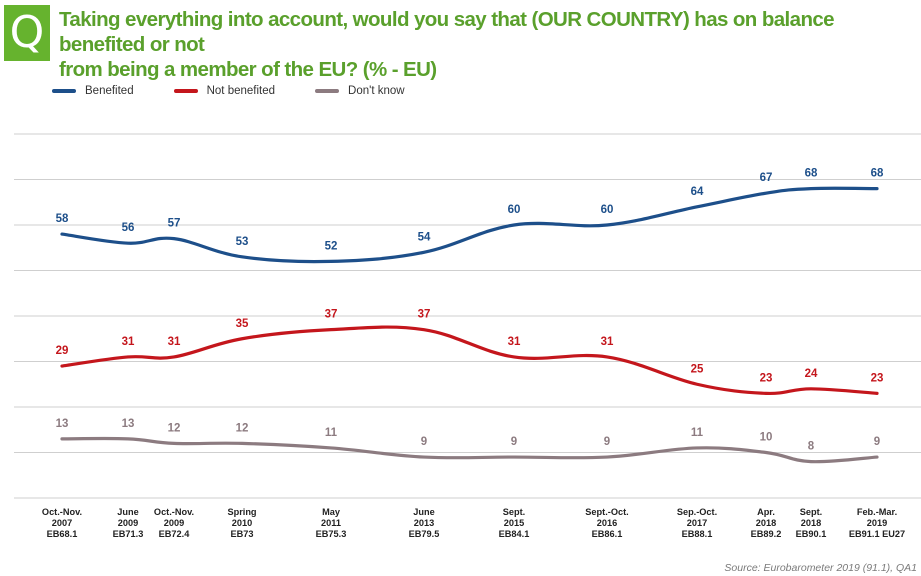 The image size is (921, 576). I want to click on legend-swatch-not-benefited, so click(185, 91).